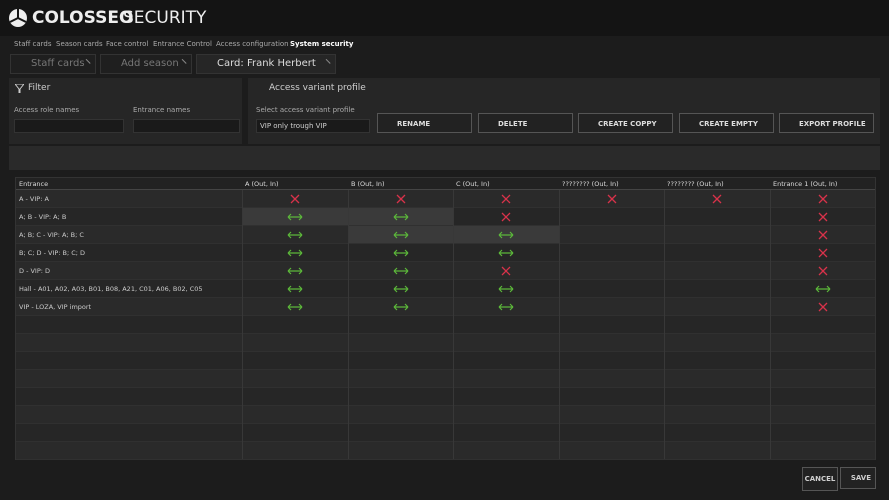 Image resolution: width=889 pixels, height=500 pixels. I want to click on save-button: SAVE, so click(858, 478).